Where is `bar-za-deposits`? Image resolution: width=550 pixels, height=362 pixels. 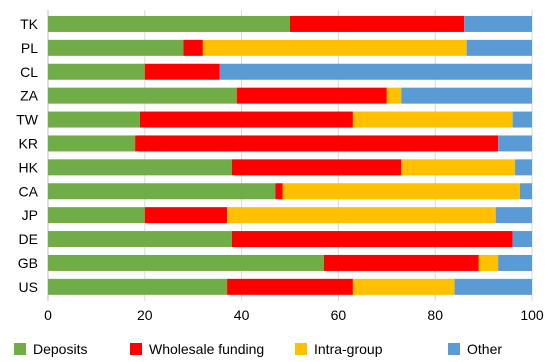
bar-za-deposits is located at coordinates (142, 95).